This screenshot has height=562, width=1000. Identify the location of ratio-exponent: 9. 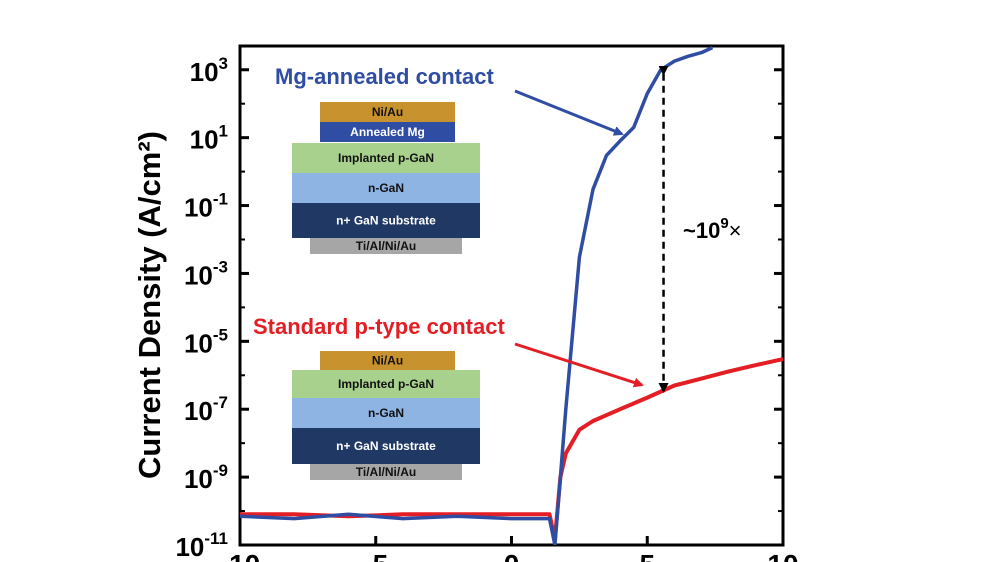
(724, 223).